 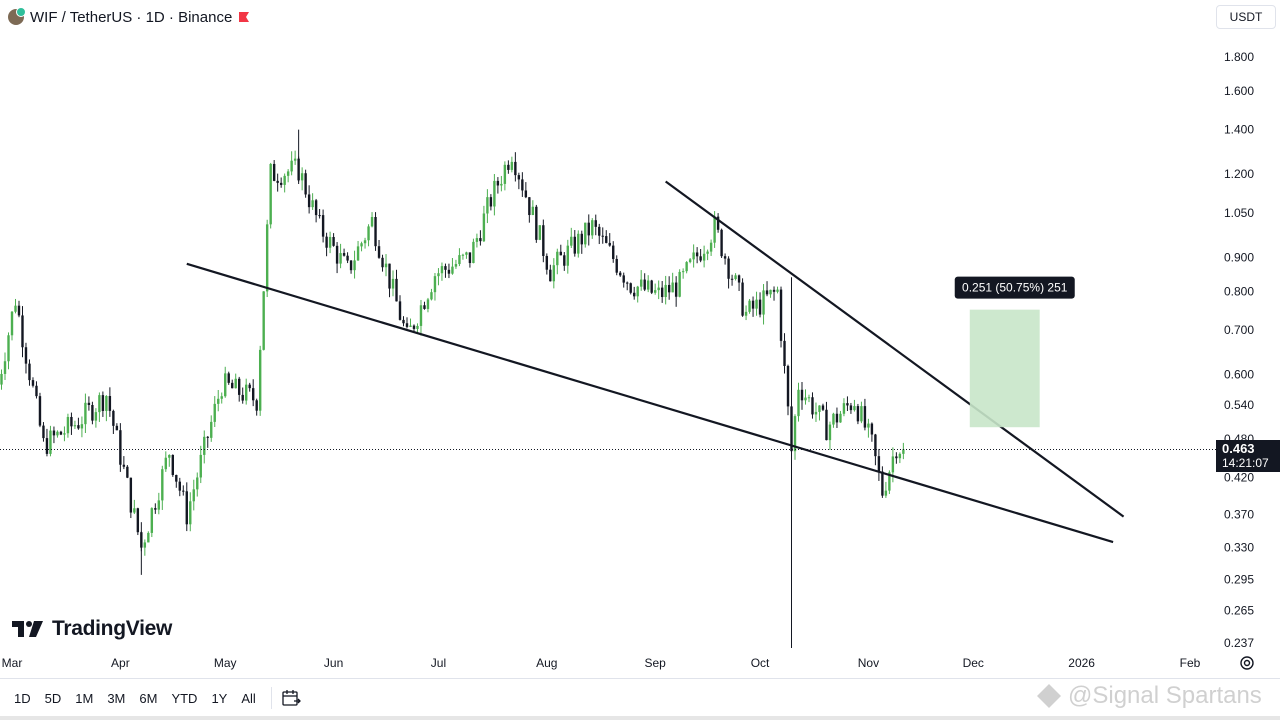 What do you see at coordinates (131, 17) in the screenshot?
I see `pair-title: WIF / TetherUS · 1D · Binance` at bounding box center [131, 17].